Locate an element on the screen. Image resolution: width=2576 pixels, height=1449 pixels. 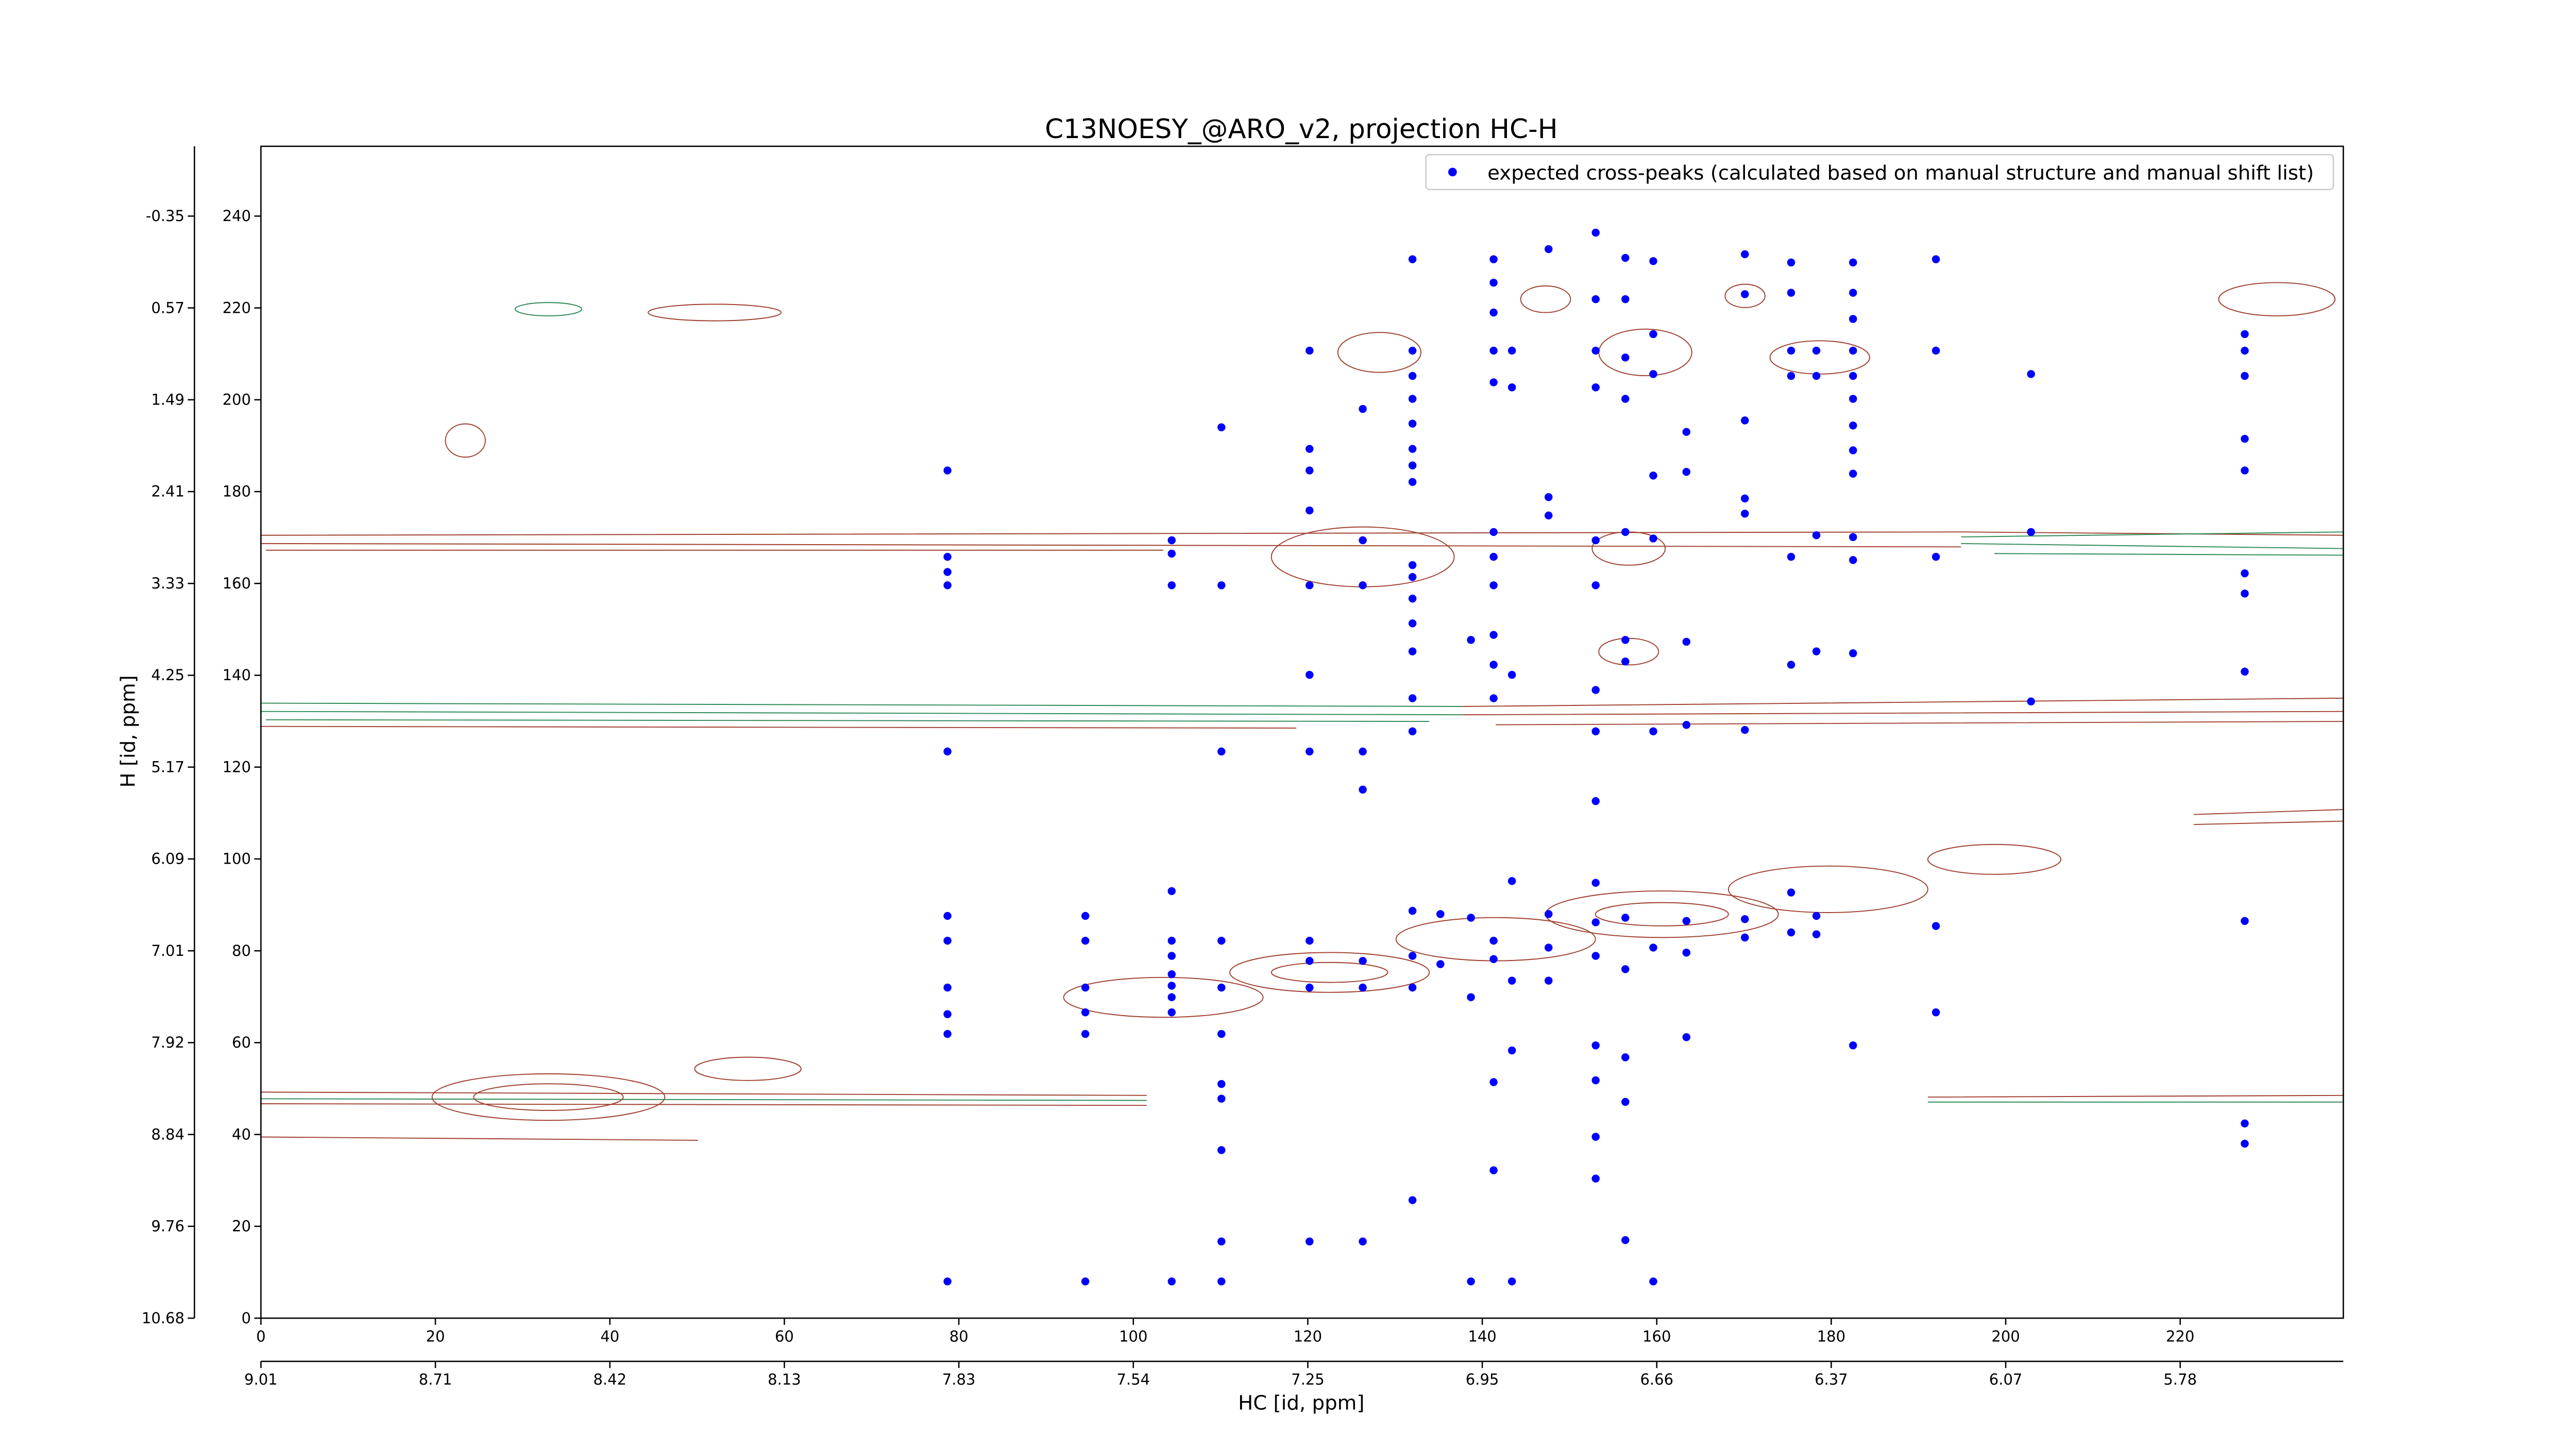
x-axis-label: HC [id, ppm] is located at coordinates (1301, 1403).